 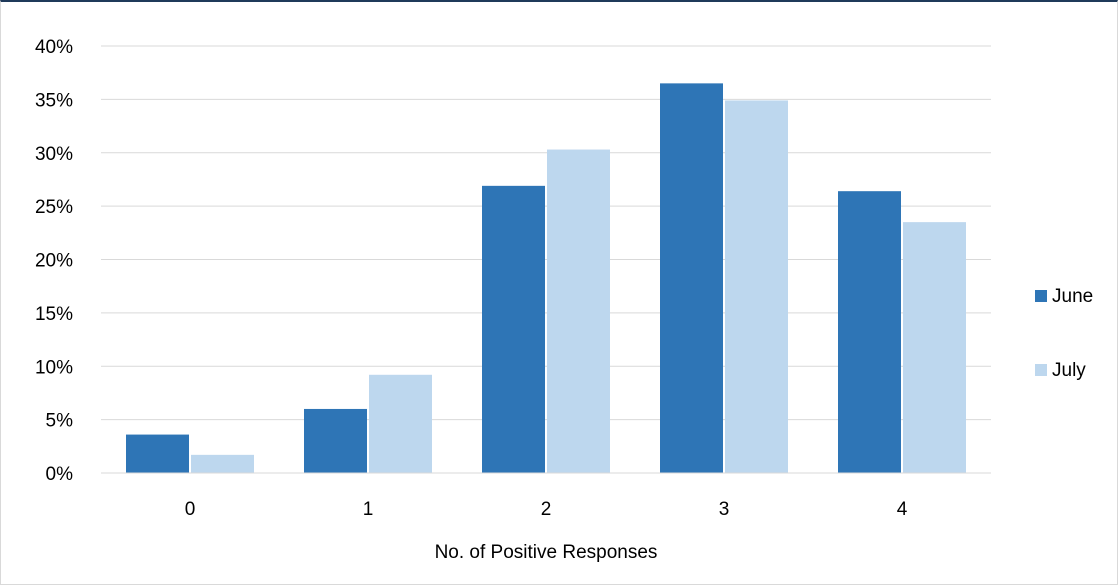 I want to click on y-tick-label: 35%, so click(x=54, y=100).